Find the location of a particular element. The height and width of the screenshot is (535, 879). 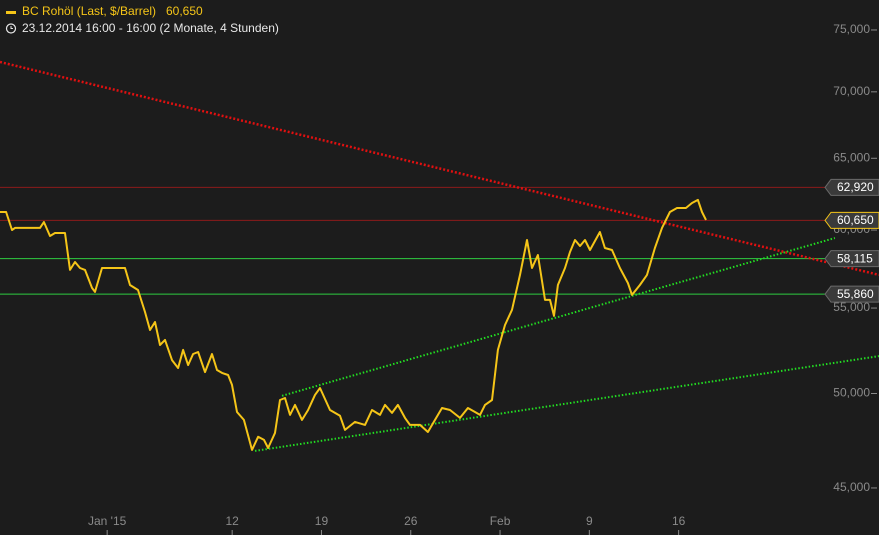

x-tick-label: 19 is located at coordinates (322, 521).